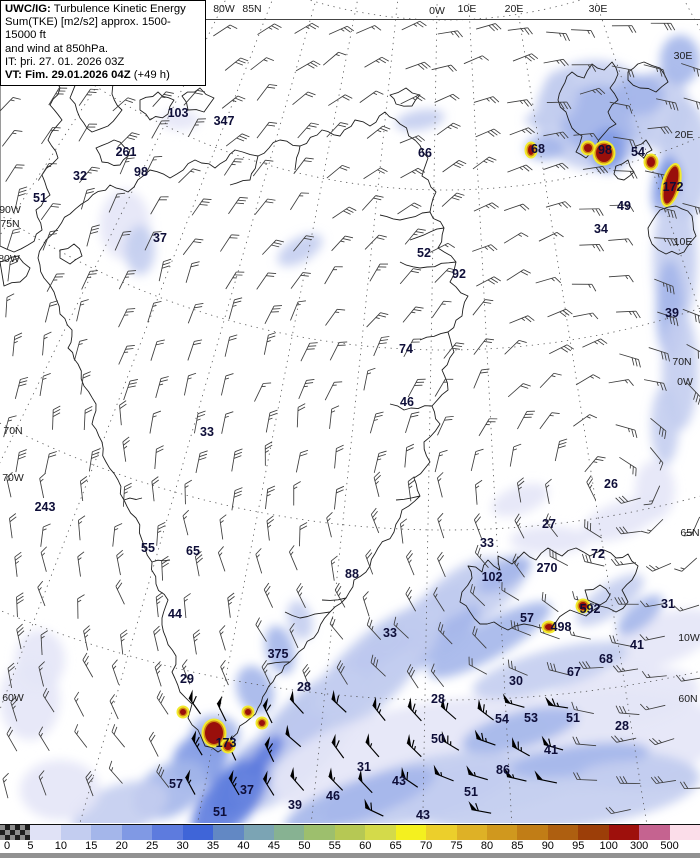 The image size is (700, 858). I want to click on tke-value-label: 55, so click(148, 548).